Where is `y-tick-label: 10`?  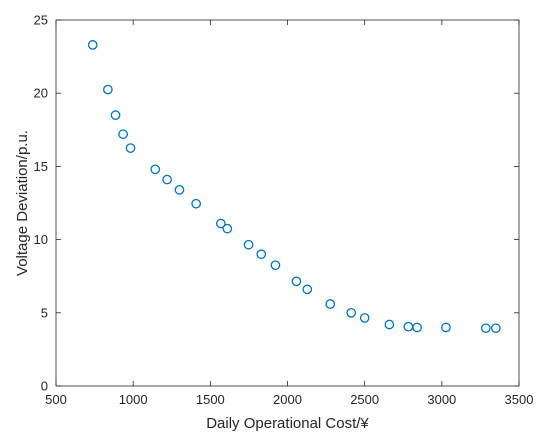
y-tick-label: 10 is located at coordinates (41, 239).